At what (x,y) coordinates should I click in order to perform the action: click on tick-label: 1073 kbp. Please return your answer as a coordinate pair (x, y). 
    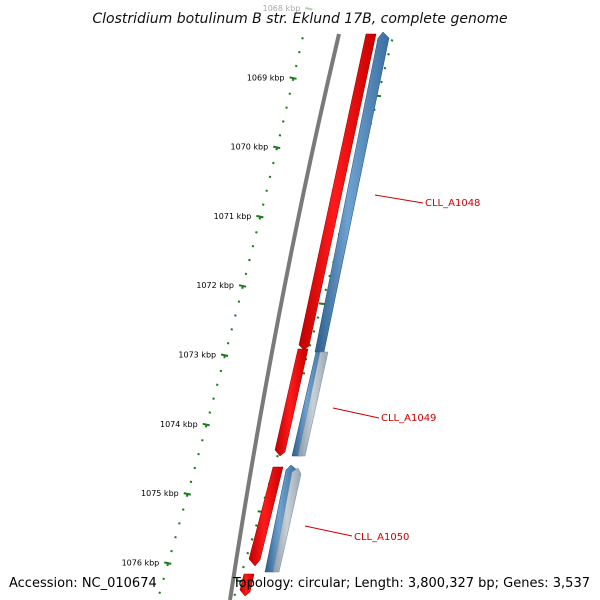
    Looking at the image, I should click on (197, 355).